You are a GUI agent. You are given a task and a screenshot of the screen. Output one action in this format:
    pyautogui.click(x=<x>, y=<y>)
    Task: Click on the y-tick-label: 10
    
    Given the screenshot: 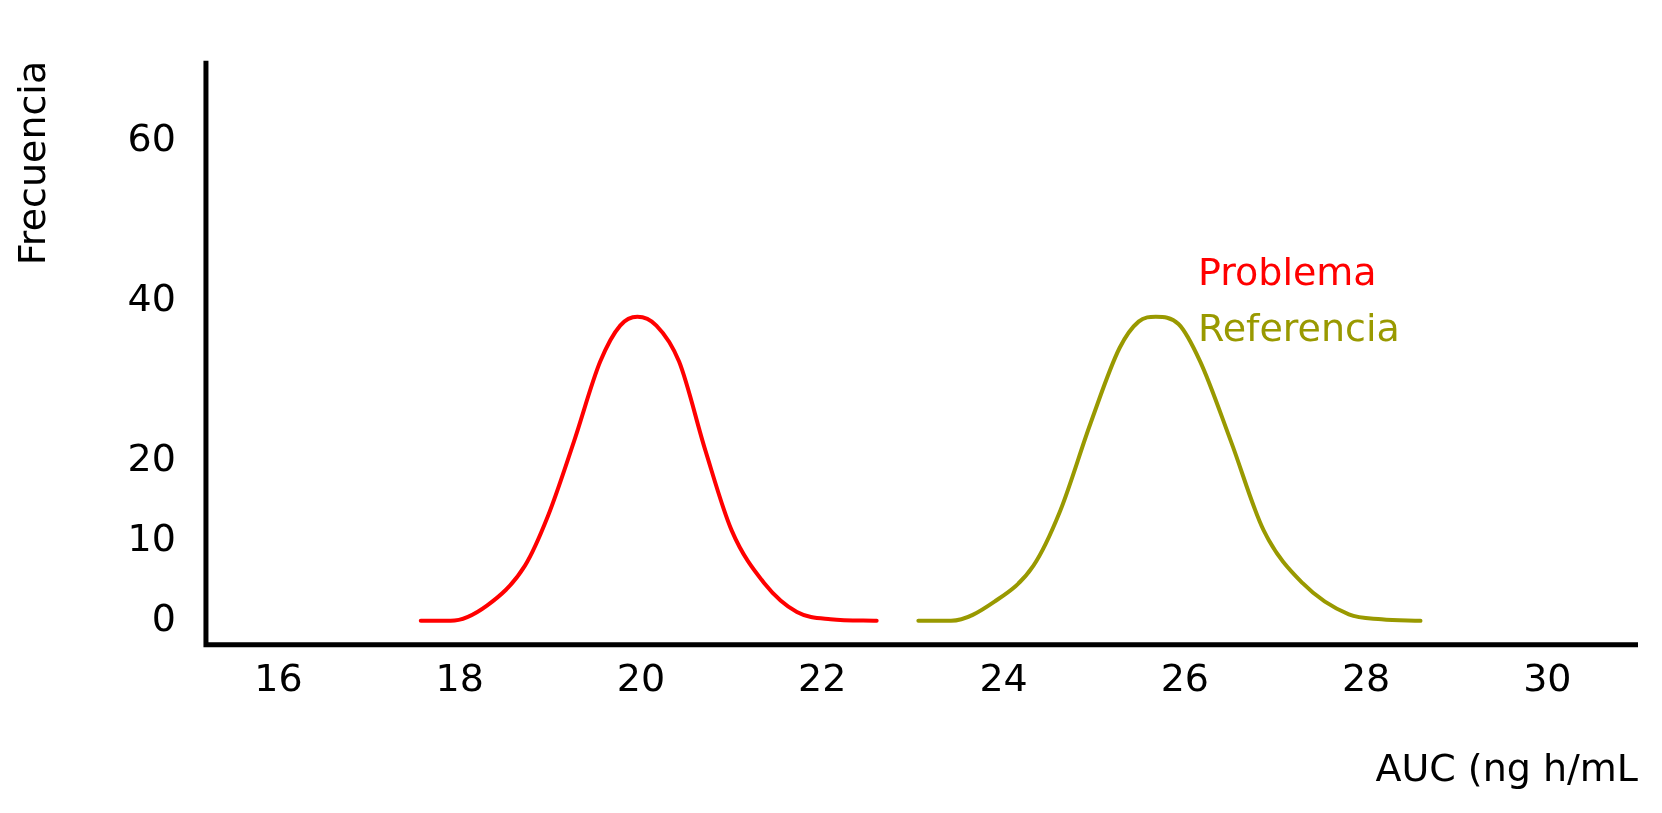 What is the action you would take?
    pyautogui.click(x=151, y=537)
    